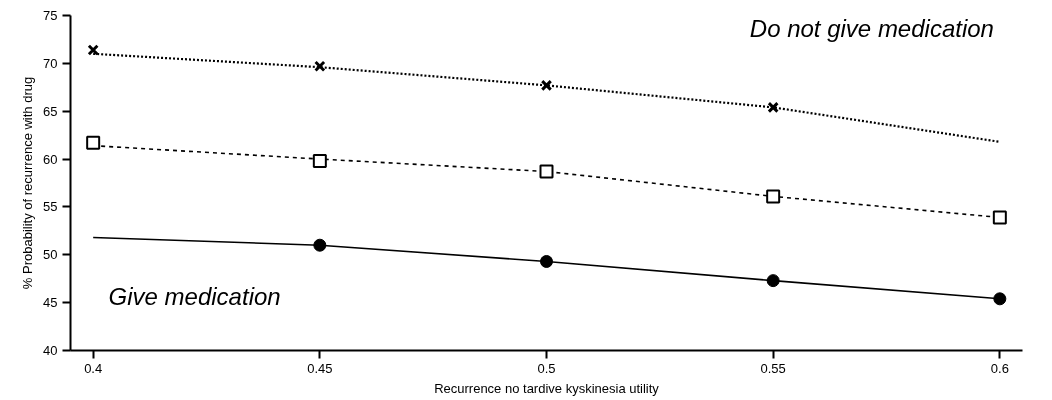 This screenshot has height=400, width=1052. What do you see at coordinates (547, 388) in the screenshot?
I see `x-axis-title: Recurrence no tardive kyskinesia utility` at bounding box center [547, 388].